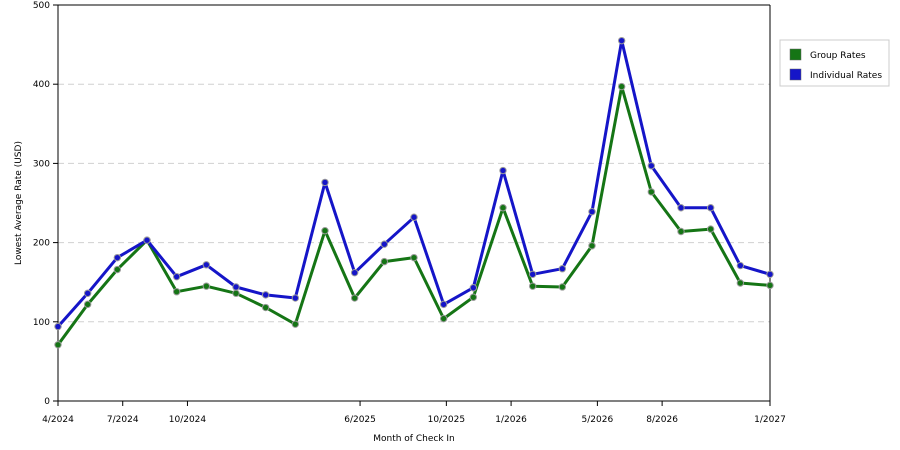 This screenshot has width=900, height=450. I want to click on x-tick-label: 1/2027, so click(770, 420).